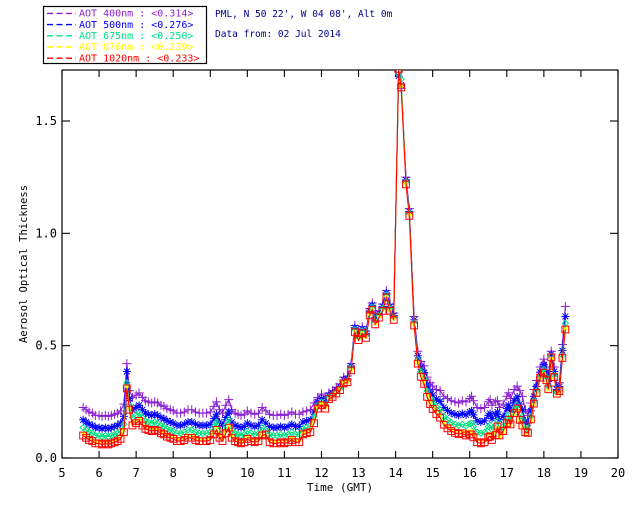 This screenshot has height=512, width=640. I want to click on y-axis-label: Aerosol Optical Thickness, so click(24, 264).